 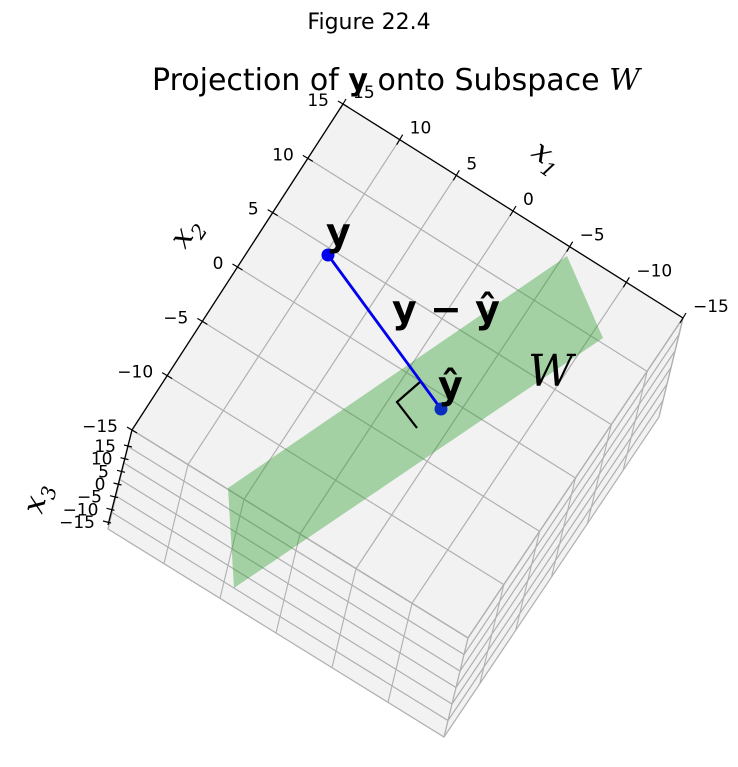 What do you see at coordinates (338, 232) in the screenshot?
I see `label-y: y` at bounding box center [338, 232].